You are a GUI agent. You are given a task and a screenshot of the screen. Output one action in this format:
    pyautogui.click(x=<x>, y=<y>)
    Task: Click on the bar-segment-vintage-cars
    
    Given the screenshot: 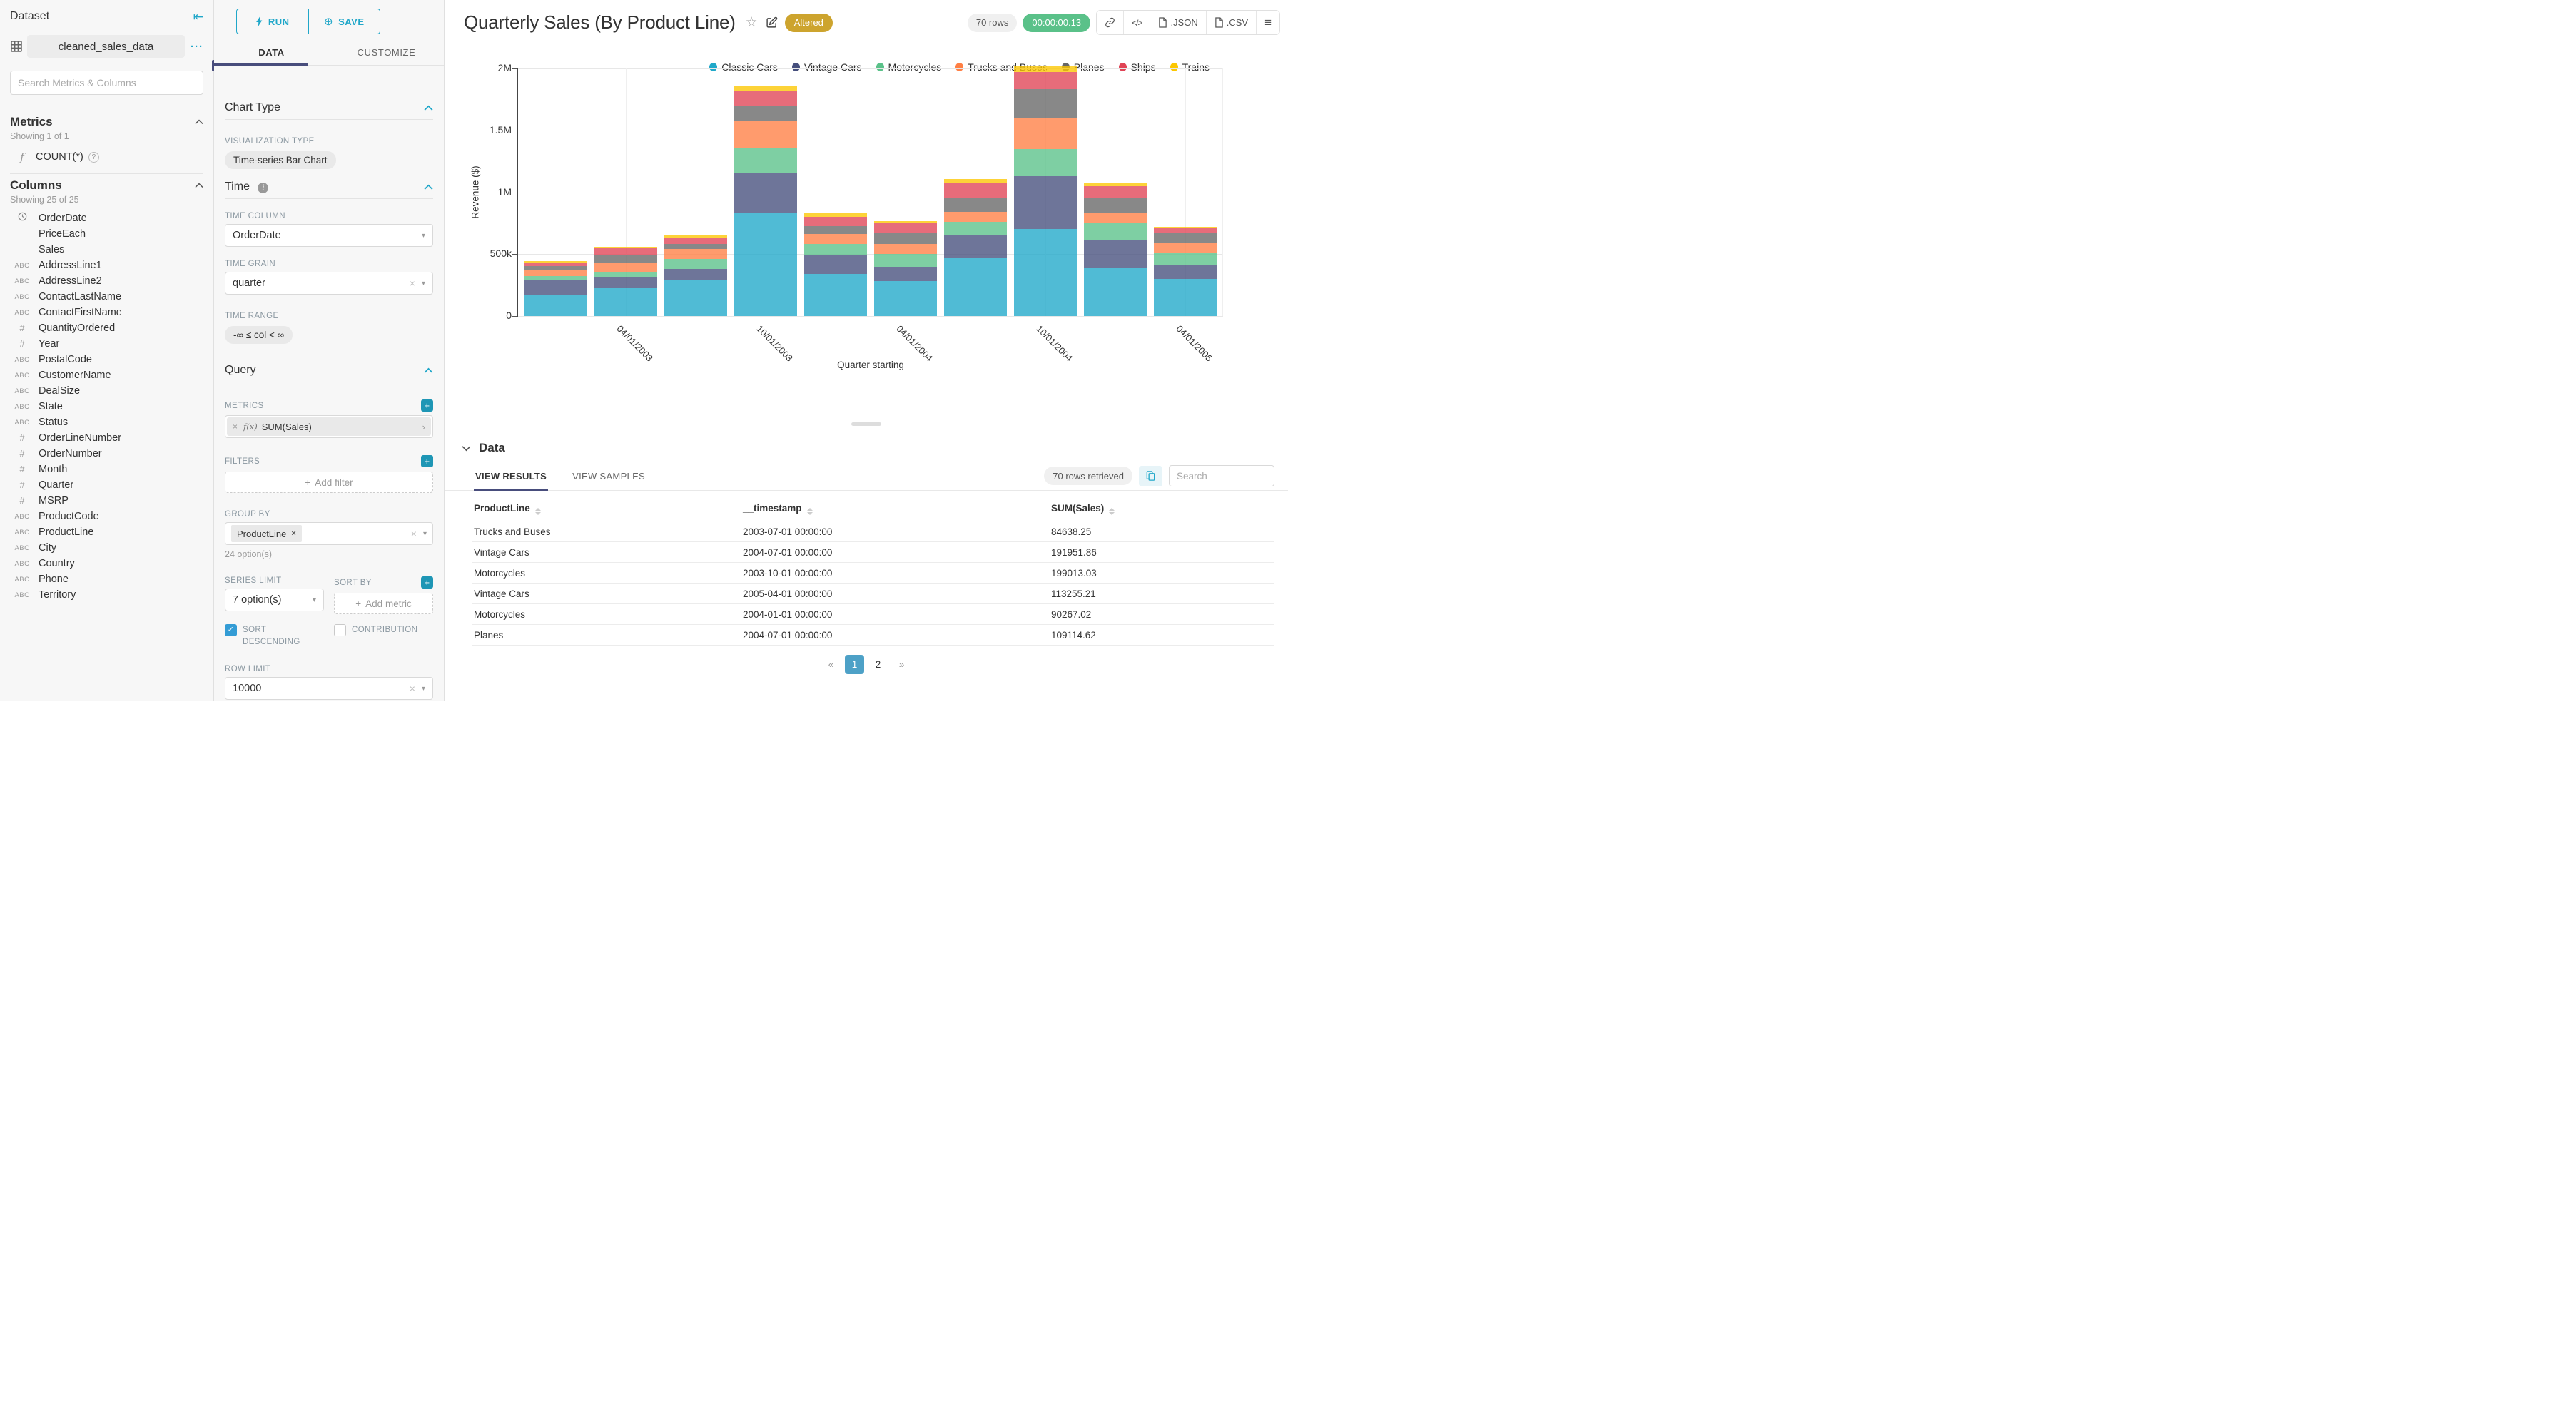 What is the action you would take?
    pyautogui.click(x=1185, y=272)
    